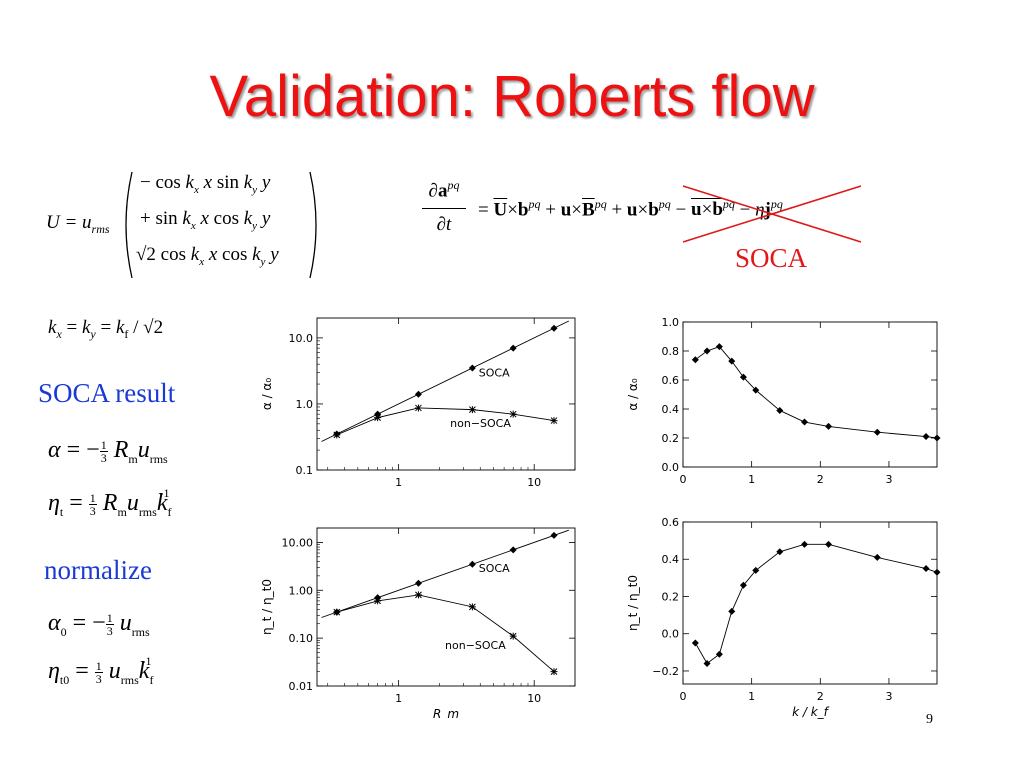  What do you see at coordinates (512, 96) in the screenshot?
I see `slide-title: Validation: Roberts flow` at bounding box center [512, 96].